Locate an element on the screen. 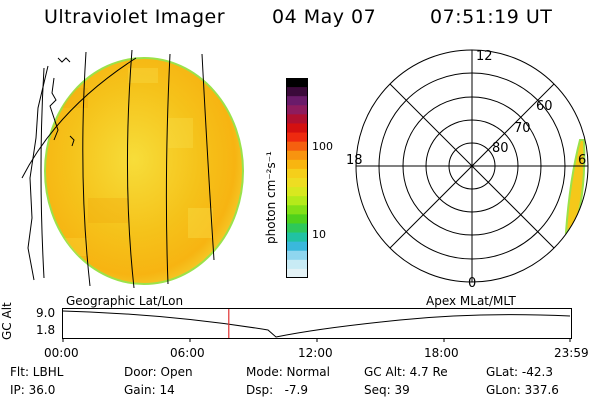 Image resolution: width=600 pixels, height=400 pixels. glon-info: GLon: 337.6 is located at coordinates (522, 390).